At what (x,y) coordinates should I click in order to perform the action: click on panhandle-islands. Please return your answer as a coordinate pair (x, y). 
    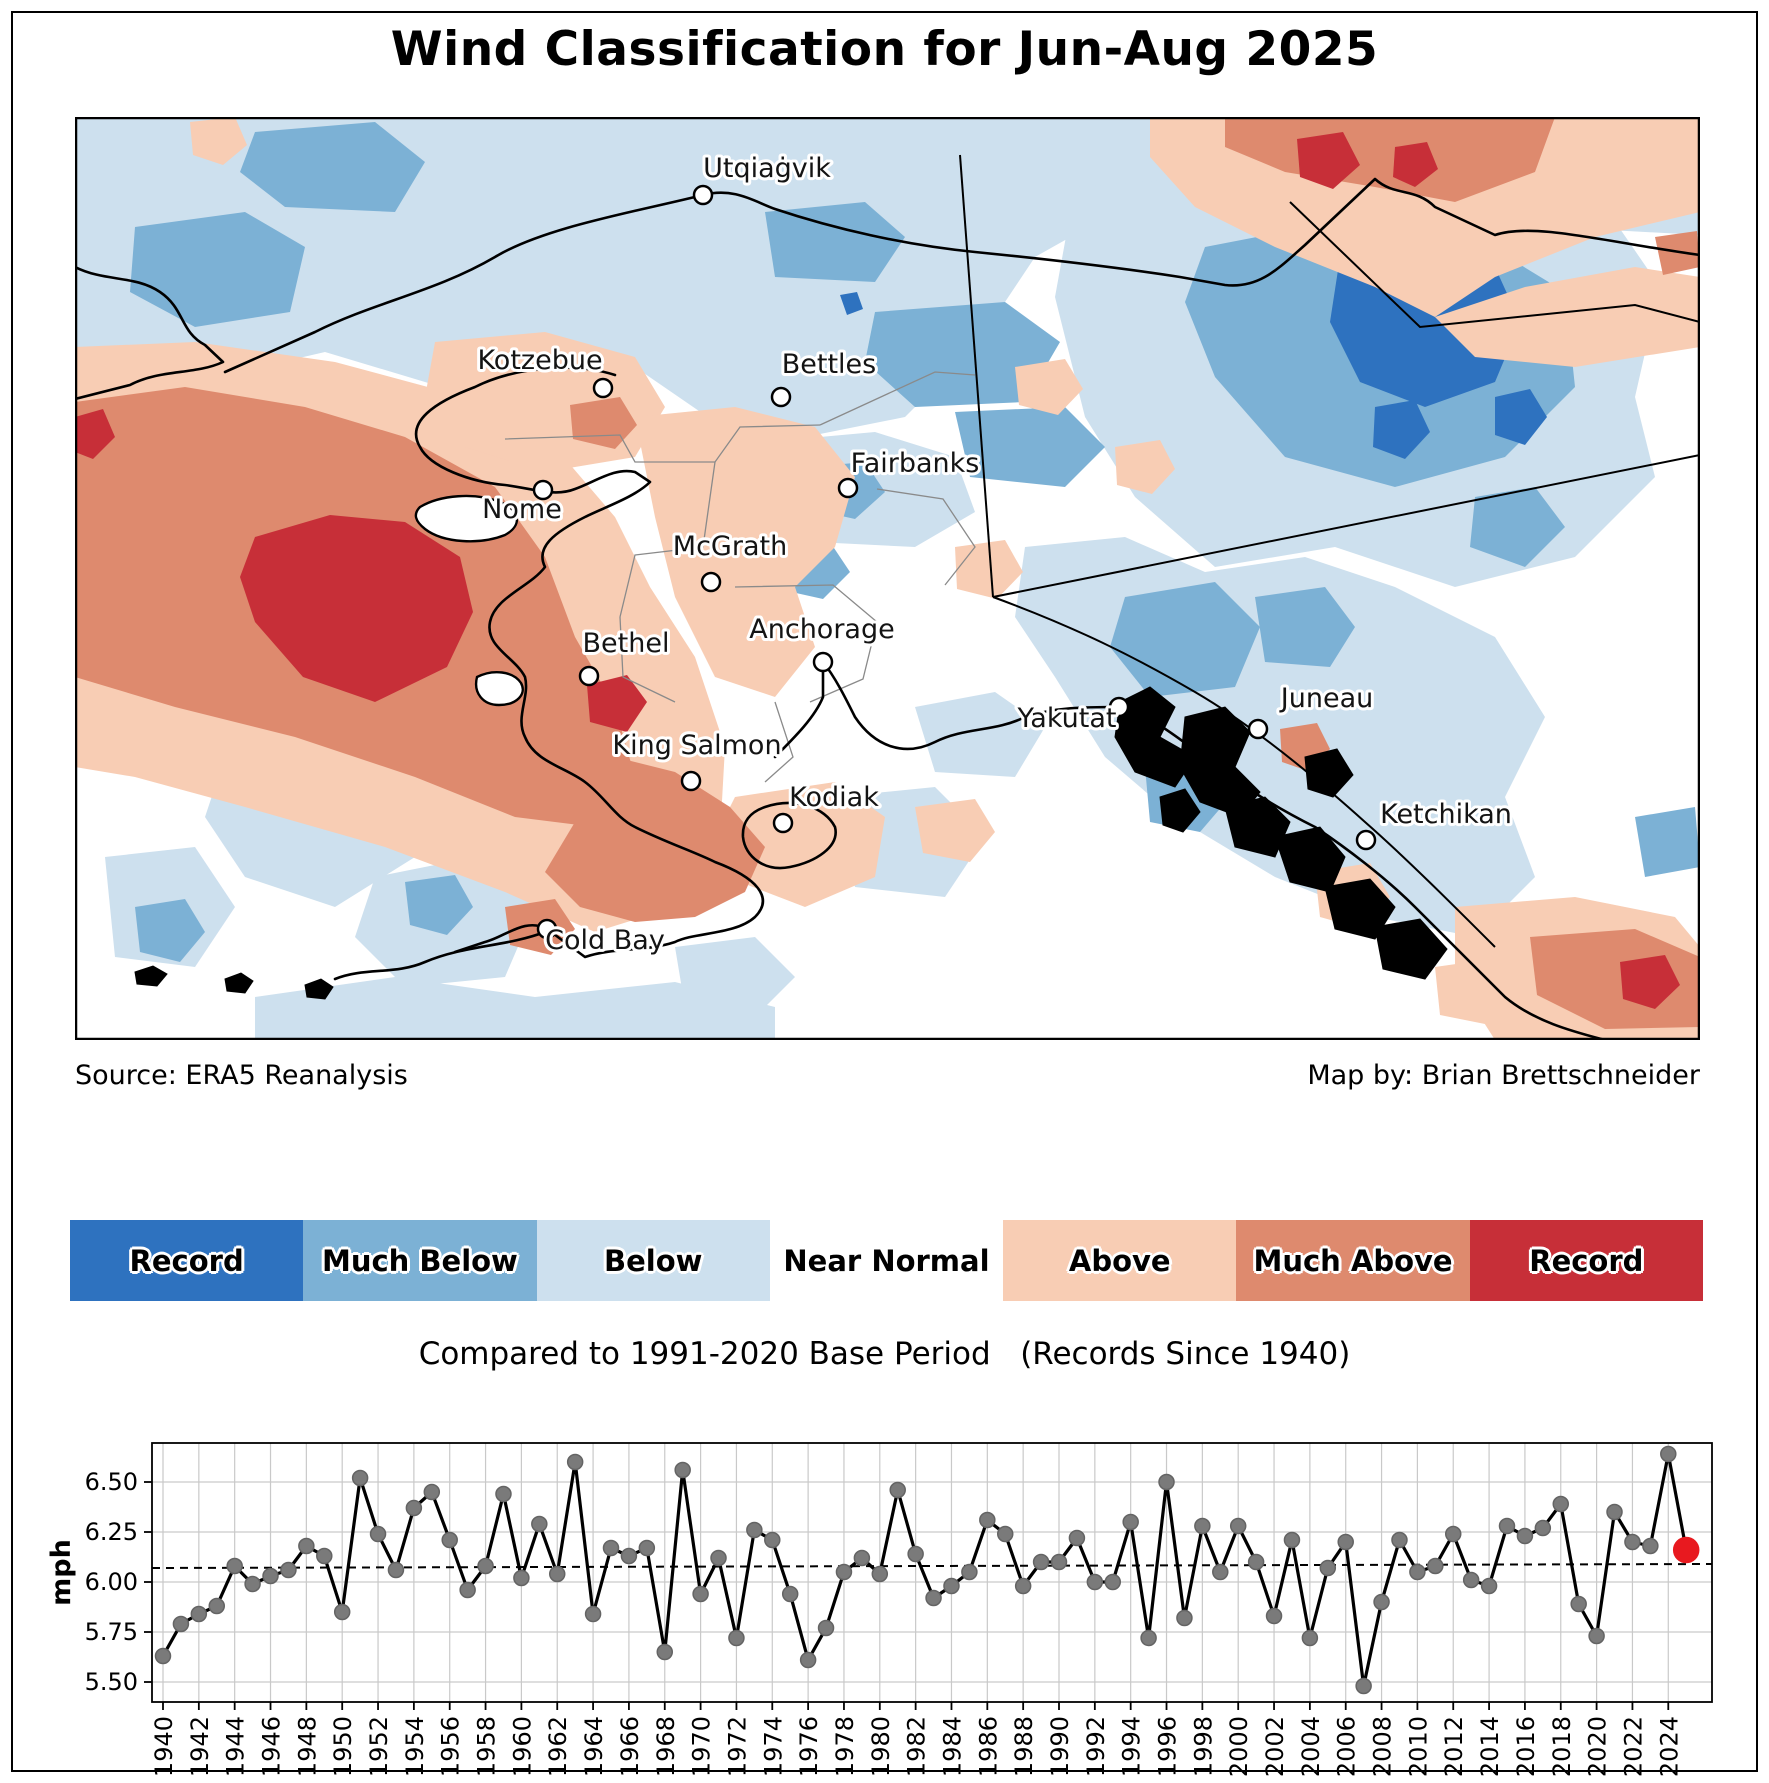
    Looking at the image, I should click on (791, 843).